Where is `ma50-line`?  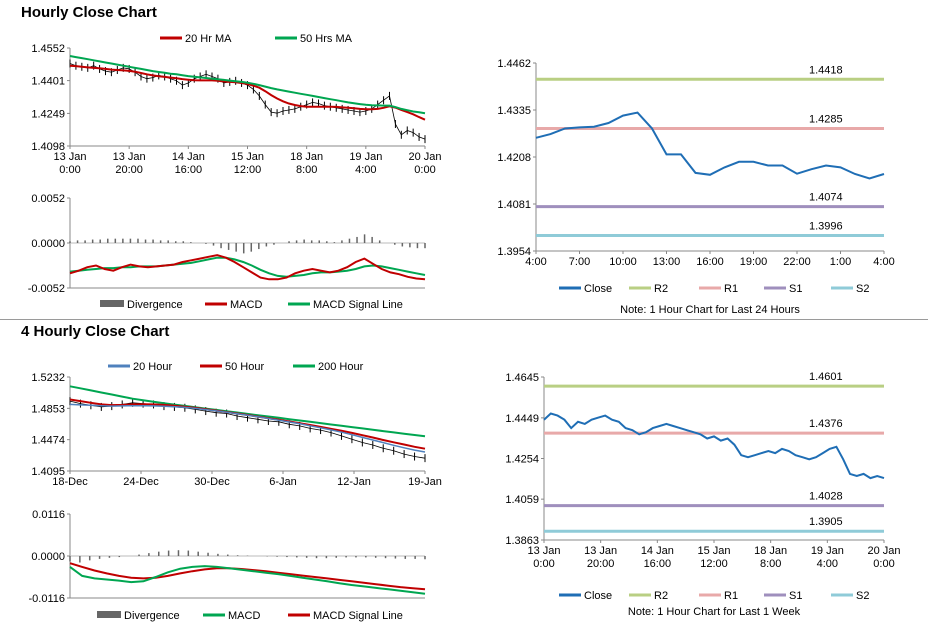 ma50-line is located at coordinates (247, 424).